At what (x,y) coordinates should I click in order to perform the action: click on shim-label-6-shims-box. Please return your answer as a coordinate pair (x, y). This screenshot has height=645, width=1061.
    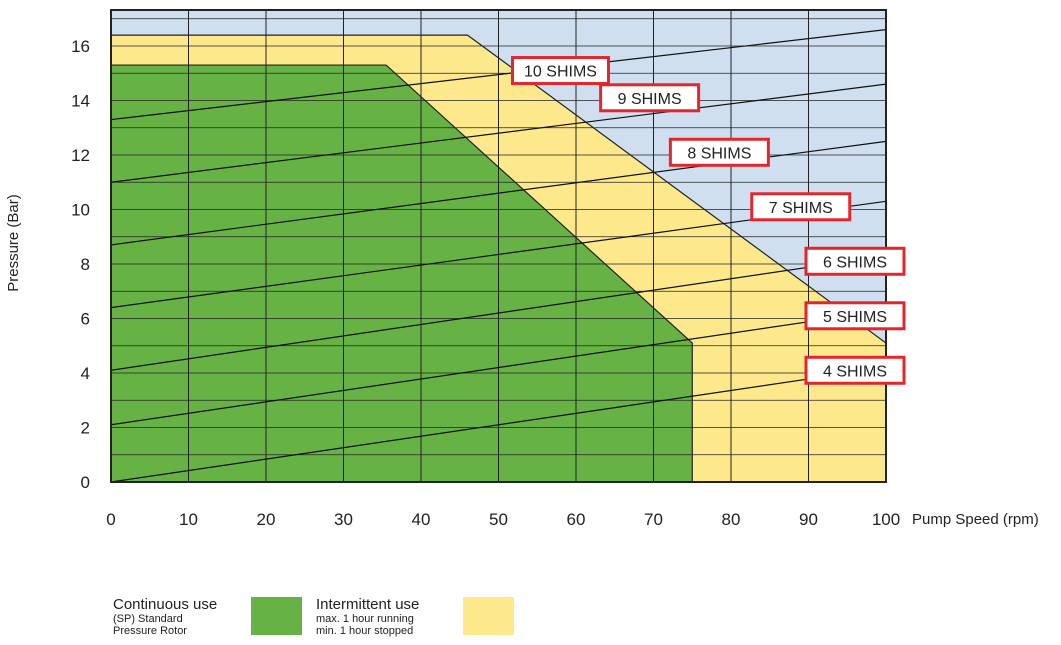
    Looking at the image, I should click on (855, 261).